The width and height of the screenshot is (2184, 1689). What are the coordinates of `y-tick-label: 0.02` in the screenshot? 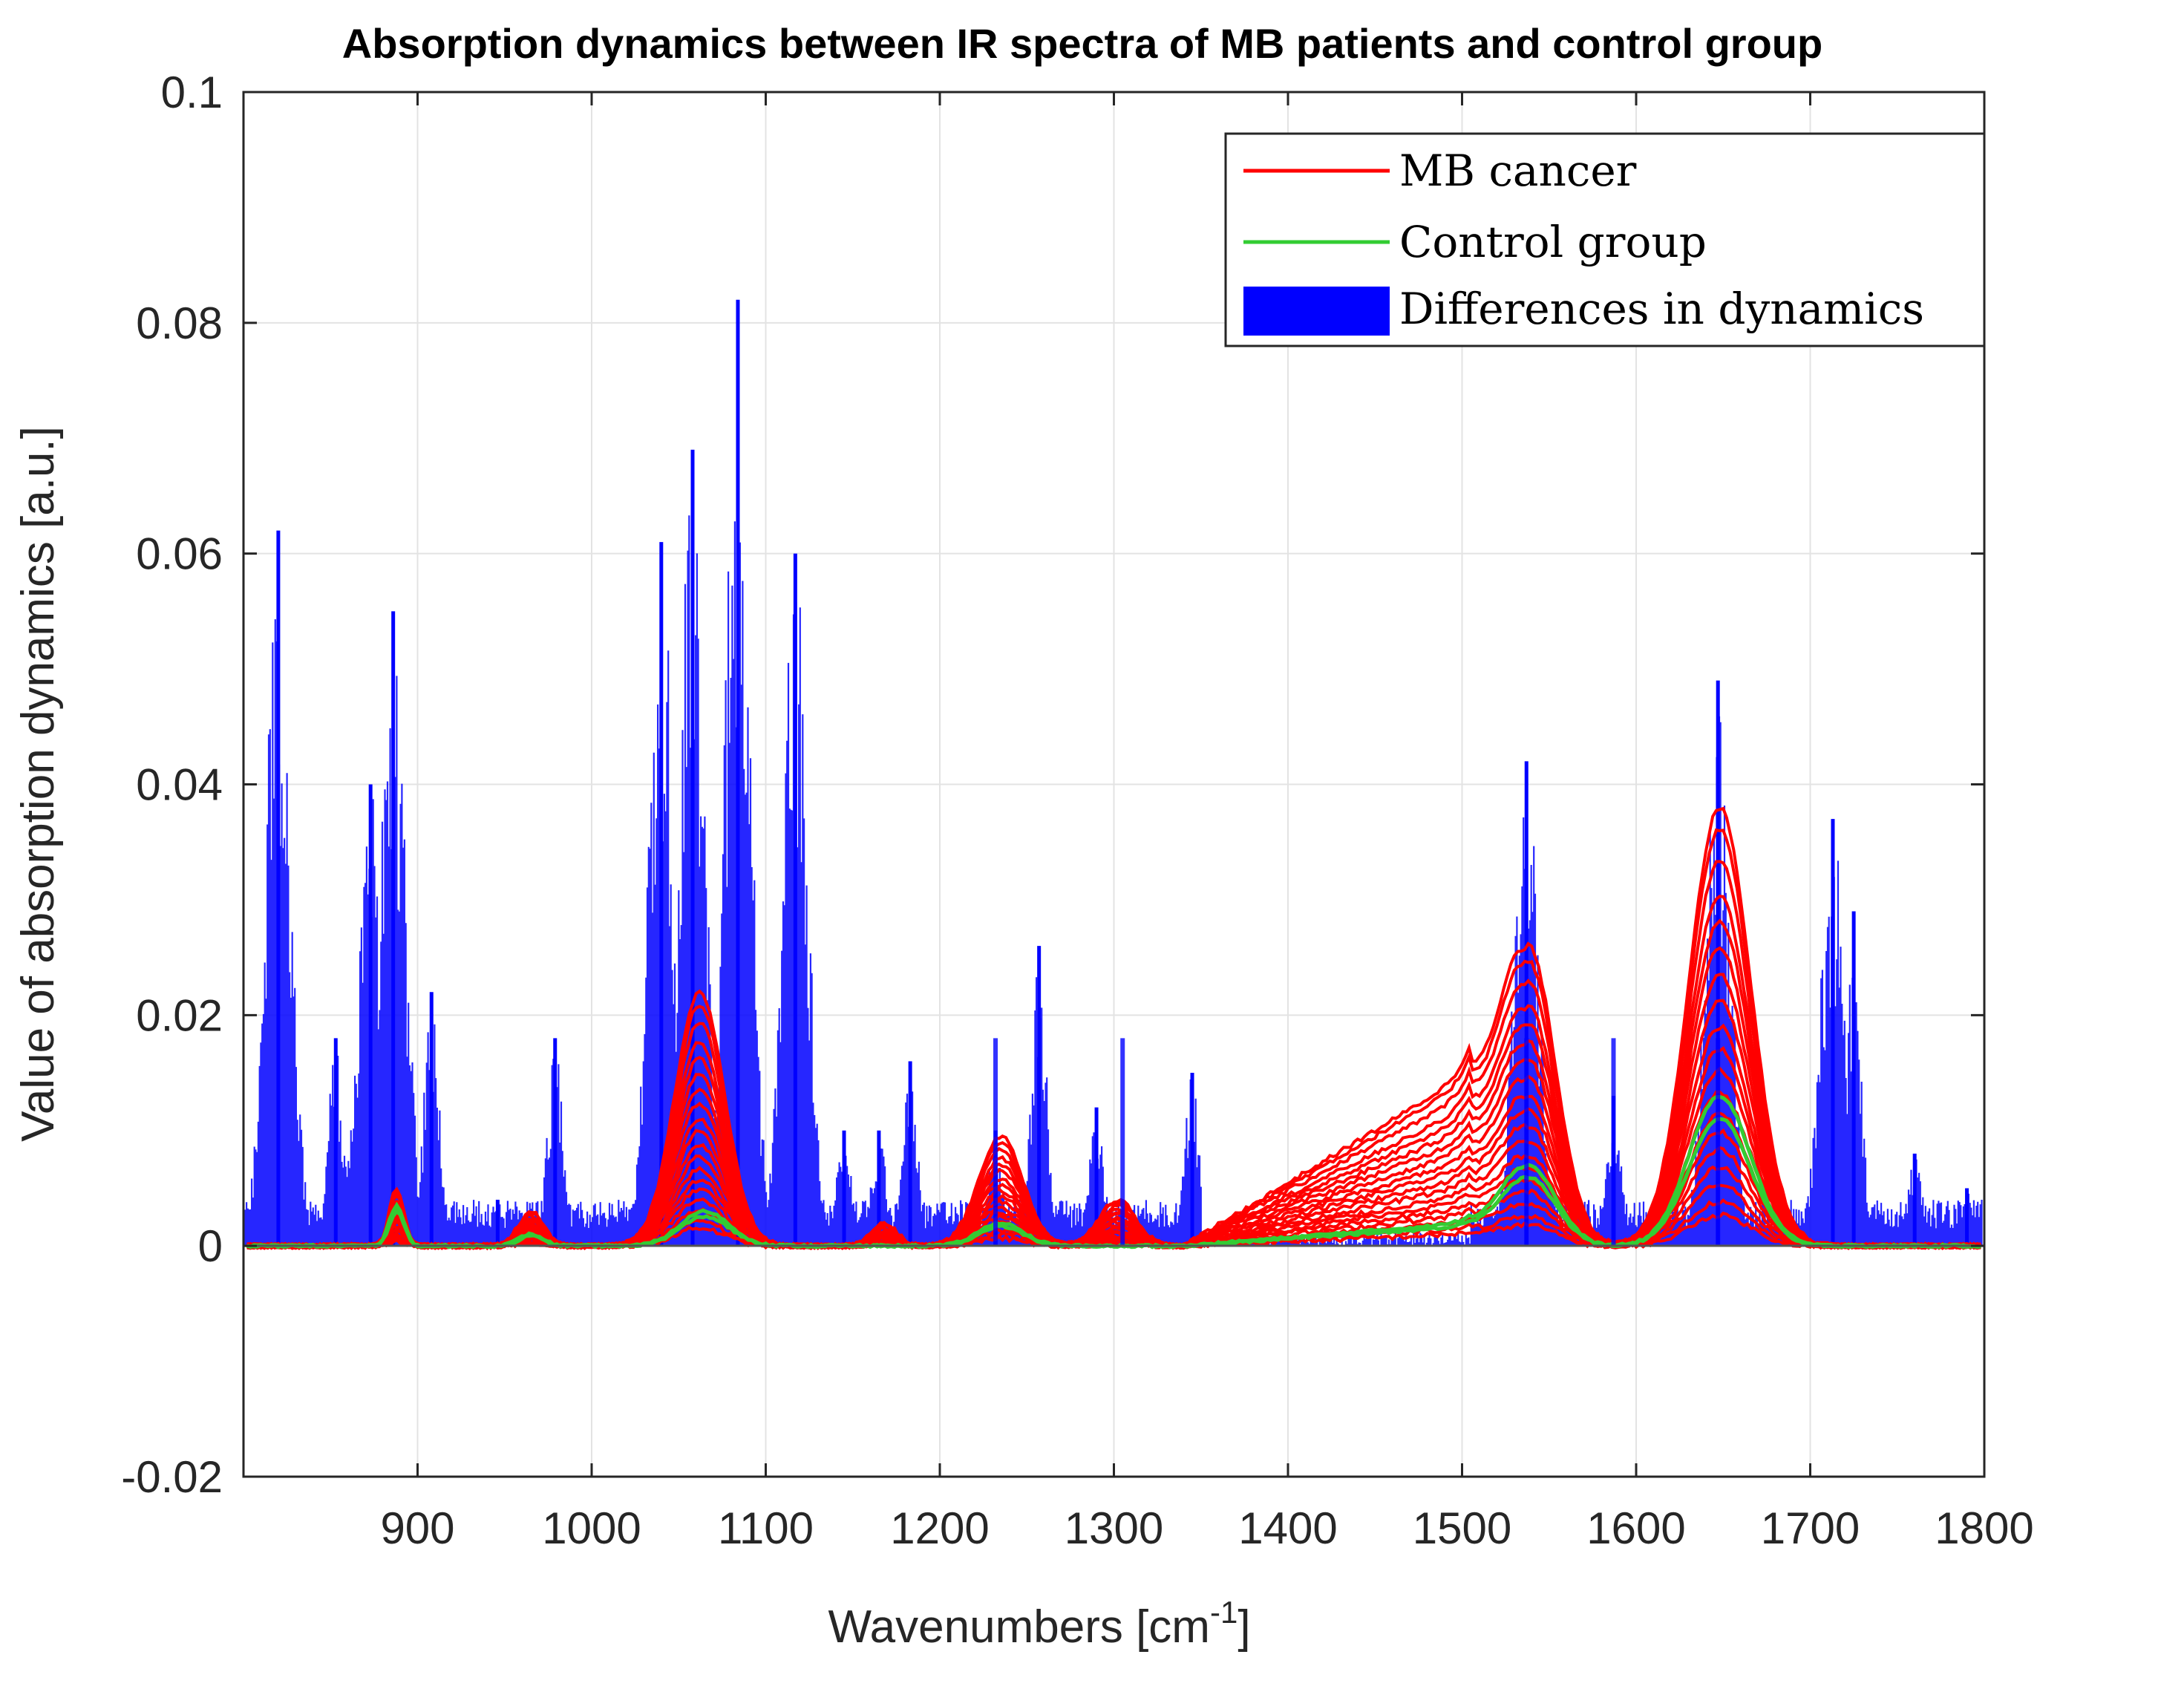 It's located at (179, 1015).